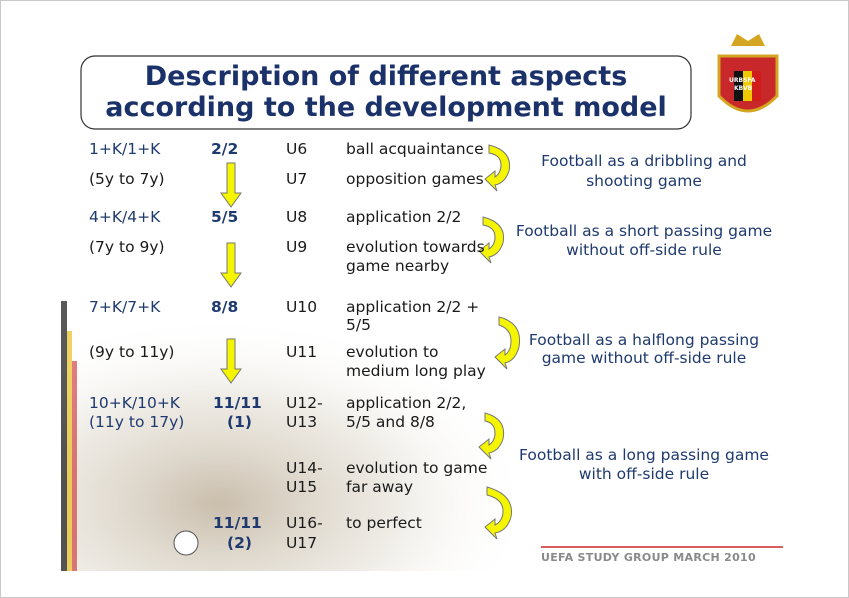 The width and height of the screenshot is (849, 598). I want to click on level: U6, so click(297, 149).